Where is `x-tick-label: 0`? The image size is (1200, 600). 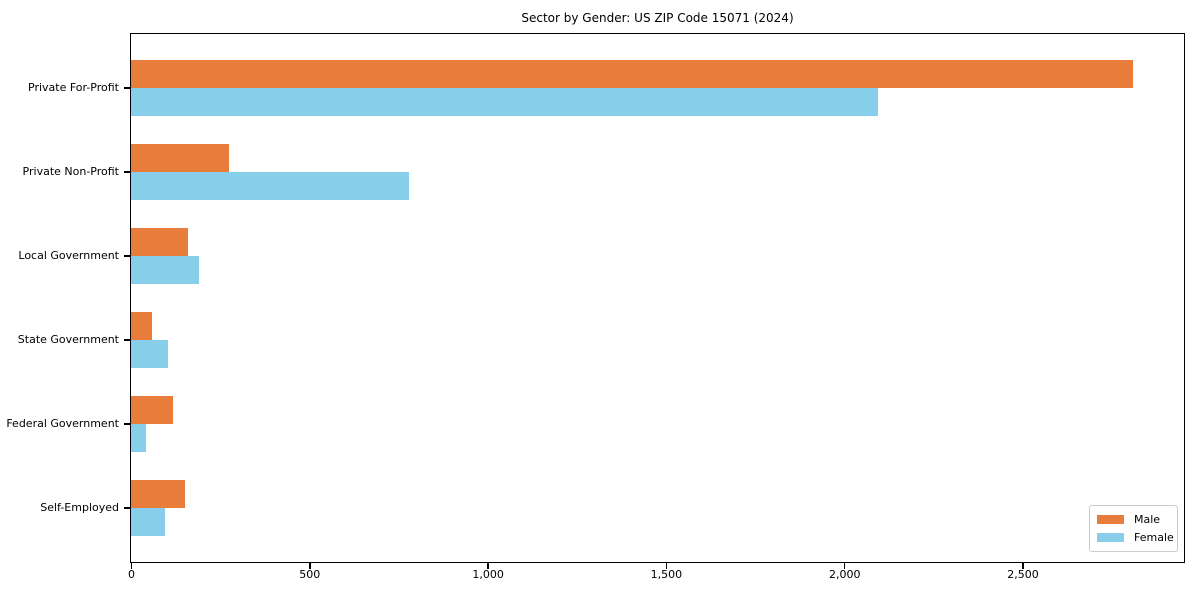 x-tick-label: 0 is located at coordinates (131, 574).